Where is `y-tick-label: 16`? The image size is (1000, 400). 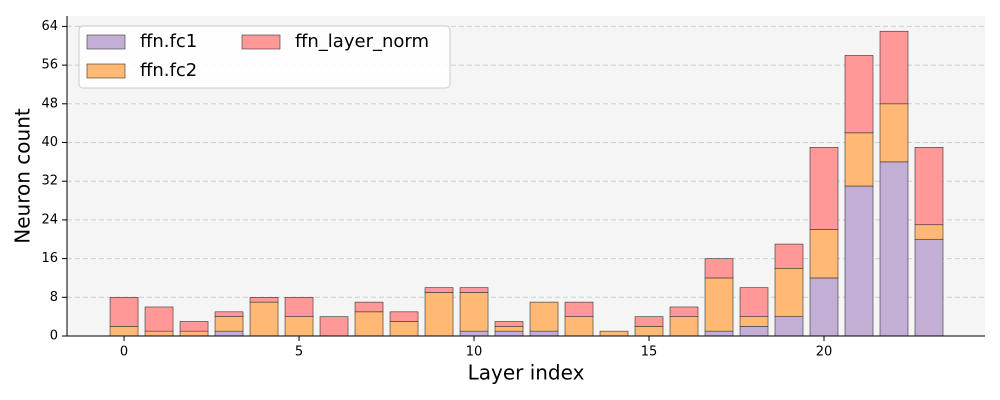
y-tick-label: 16 is located at coordinates (49, 258).